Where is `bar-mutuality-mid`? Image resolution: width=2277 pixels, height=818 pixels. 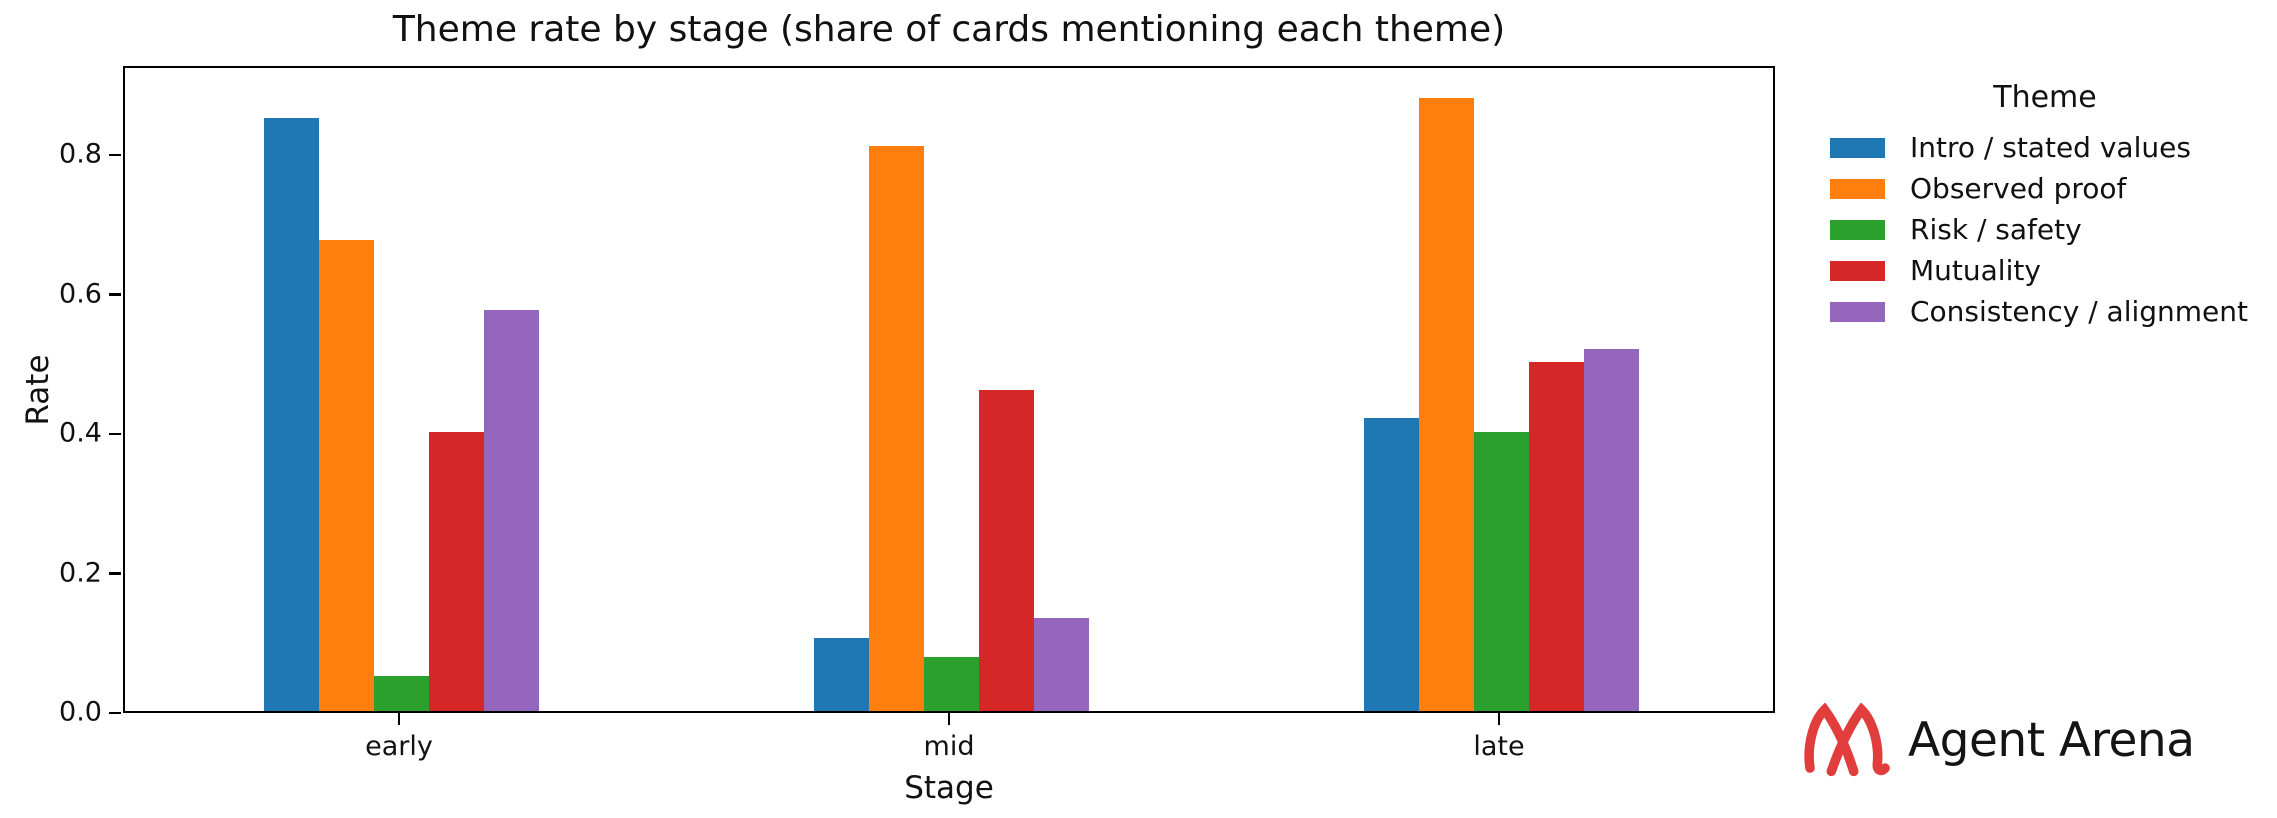
bar-mutuality-mid is located at coordinates (1006, 550).